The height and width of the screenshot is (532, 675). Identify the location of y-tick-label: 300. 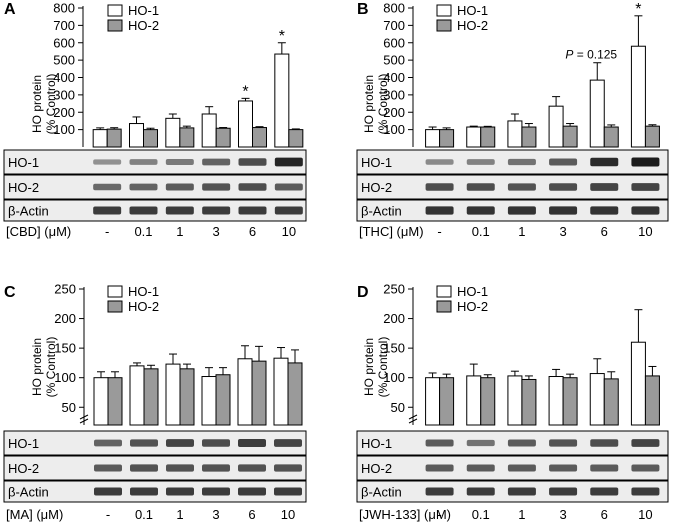
(64, 94).